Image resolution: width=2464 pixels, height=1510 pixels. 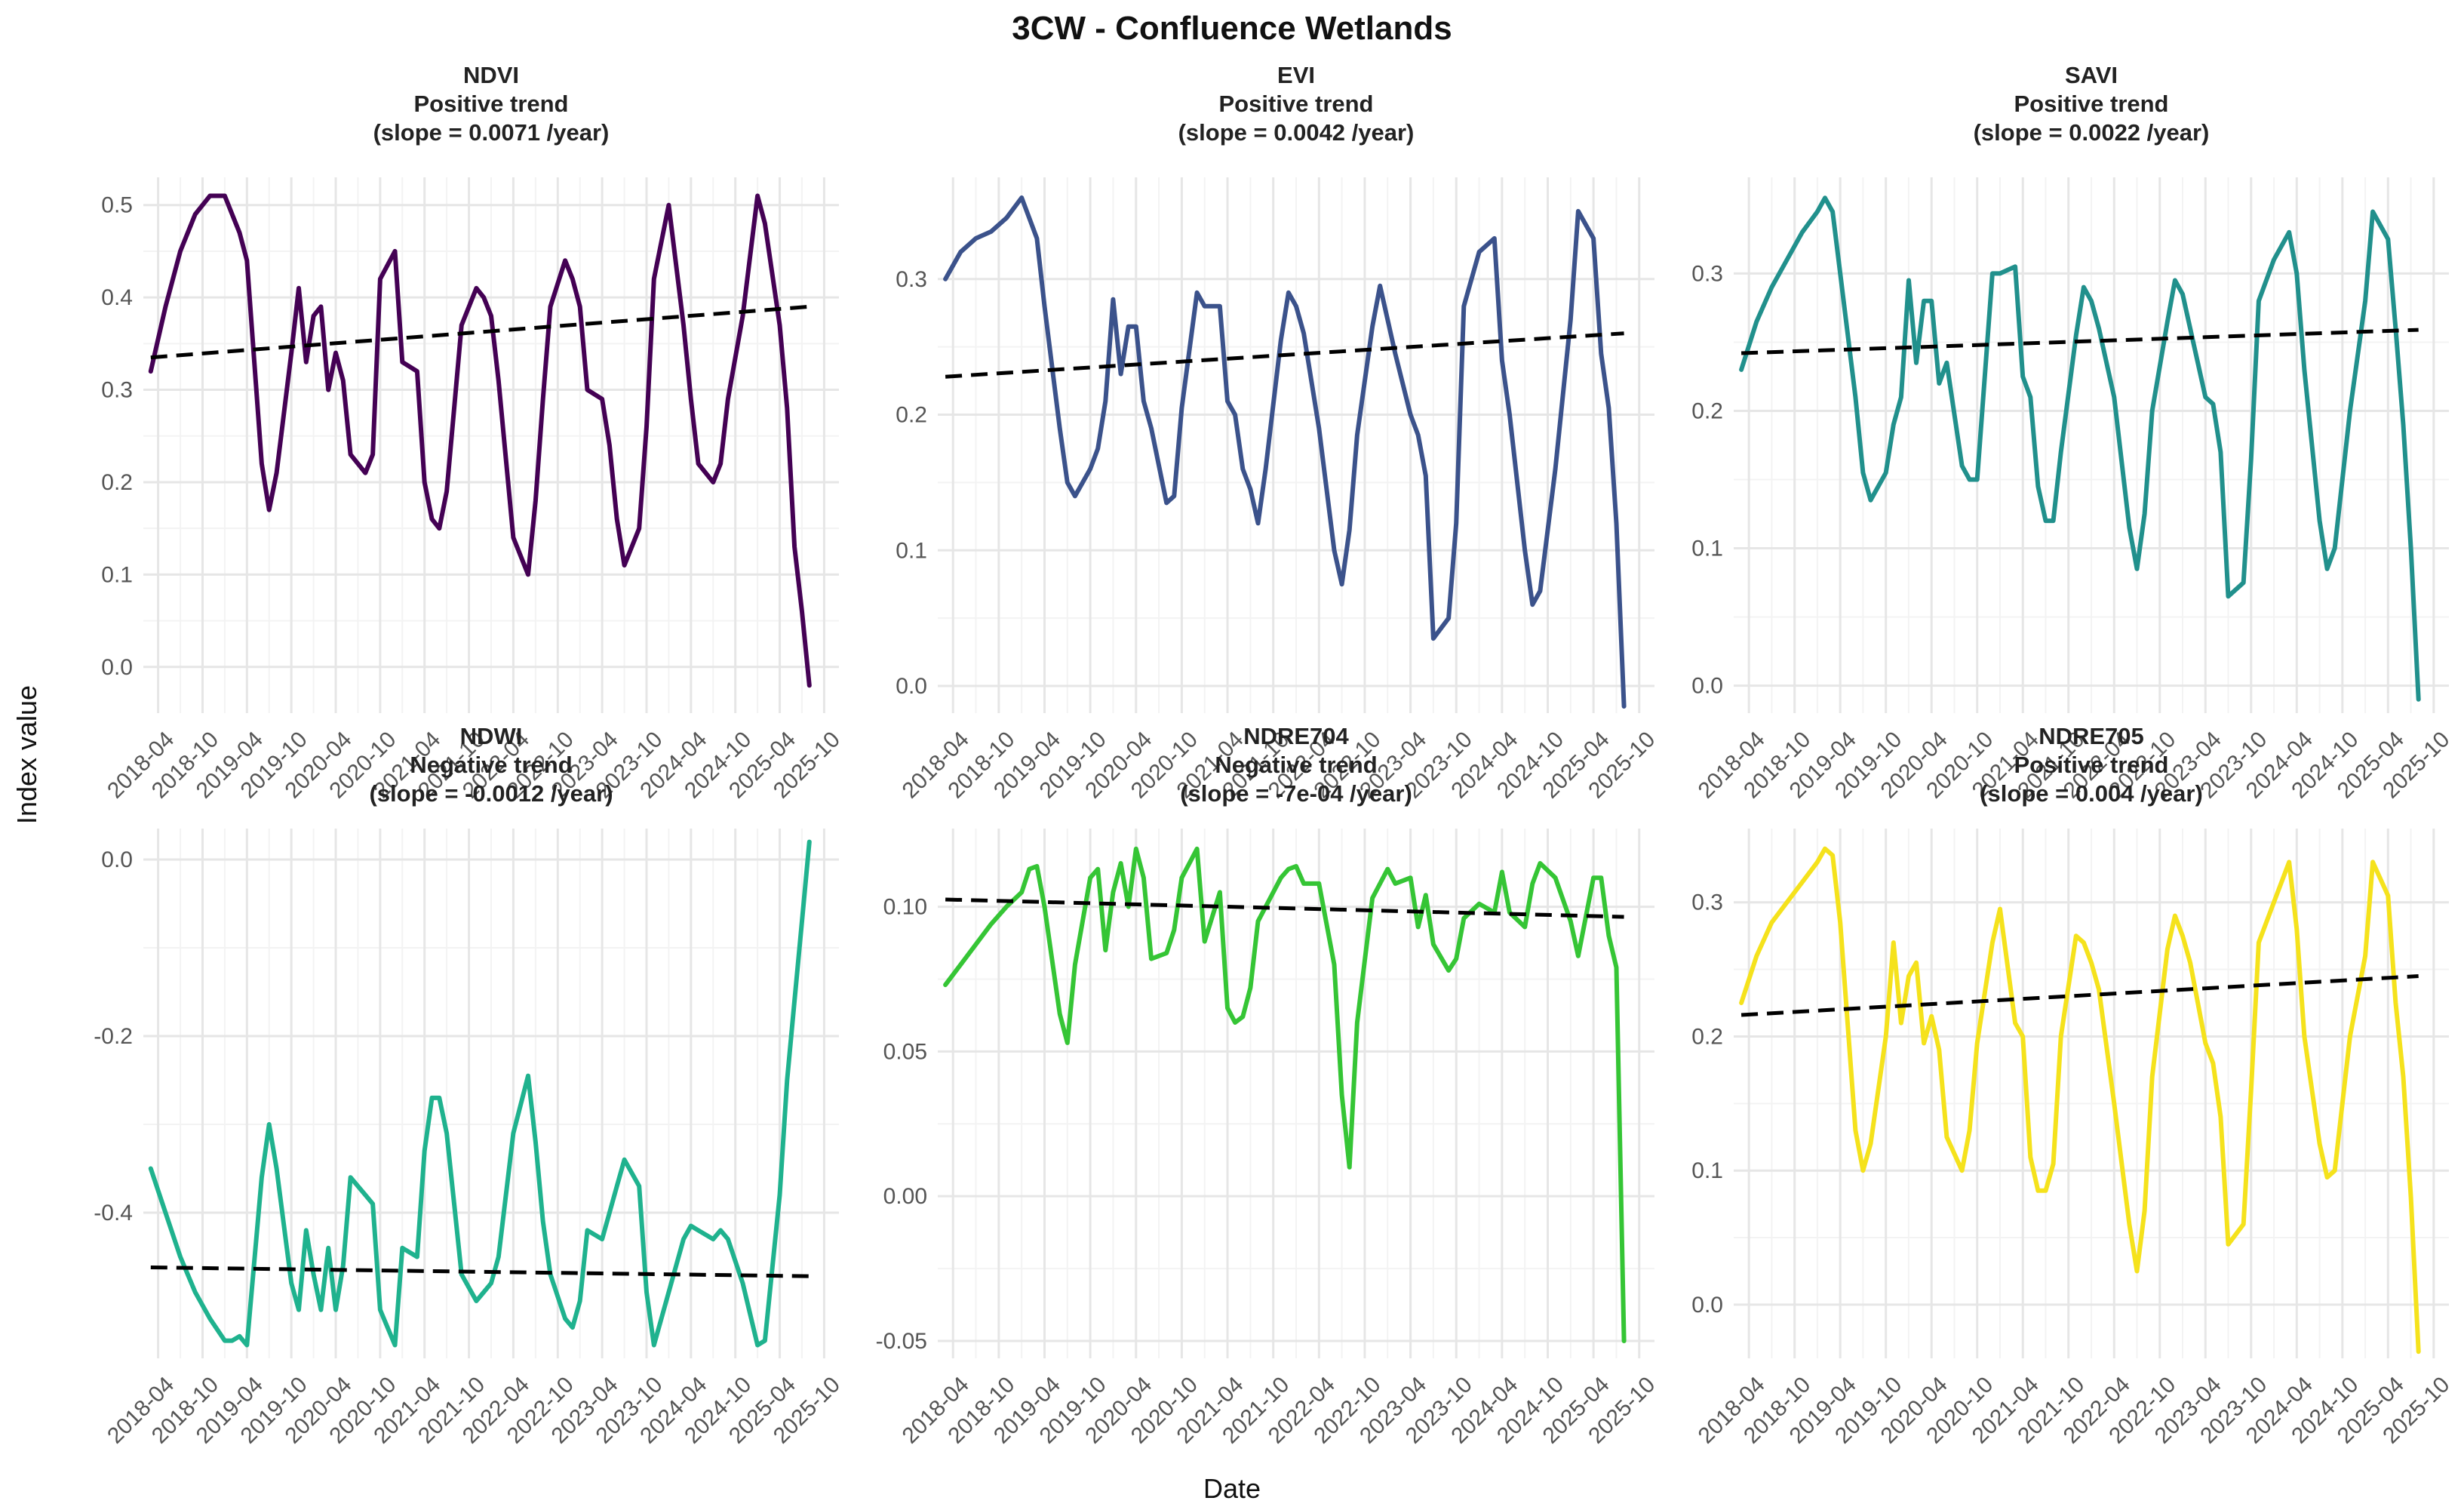 I want to click on y-tick-label: 0.5, so click(x=117, y=205).